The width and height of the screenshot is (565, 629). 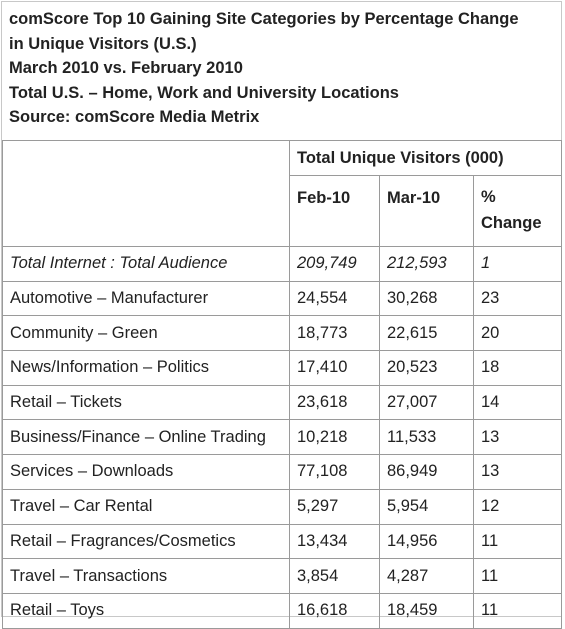 What do you see at coordinates (334, 298) in the screenshot?
I see `feb-cell: 24,554` at bounding box center [334, 298].